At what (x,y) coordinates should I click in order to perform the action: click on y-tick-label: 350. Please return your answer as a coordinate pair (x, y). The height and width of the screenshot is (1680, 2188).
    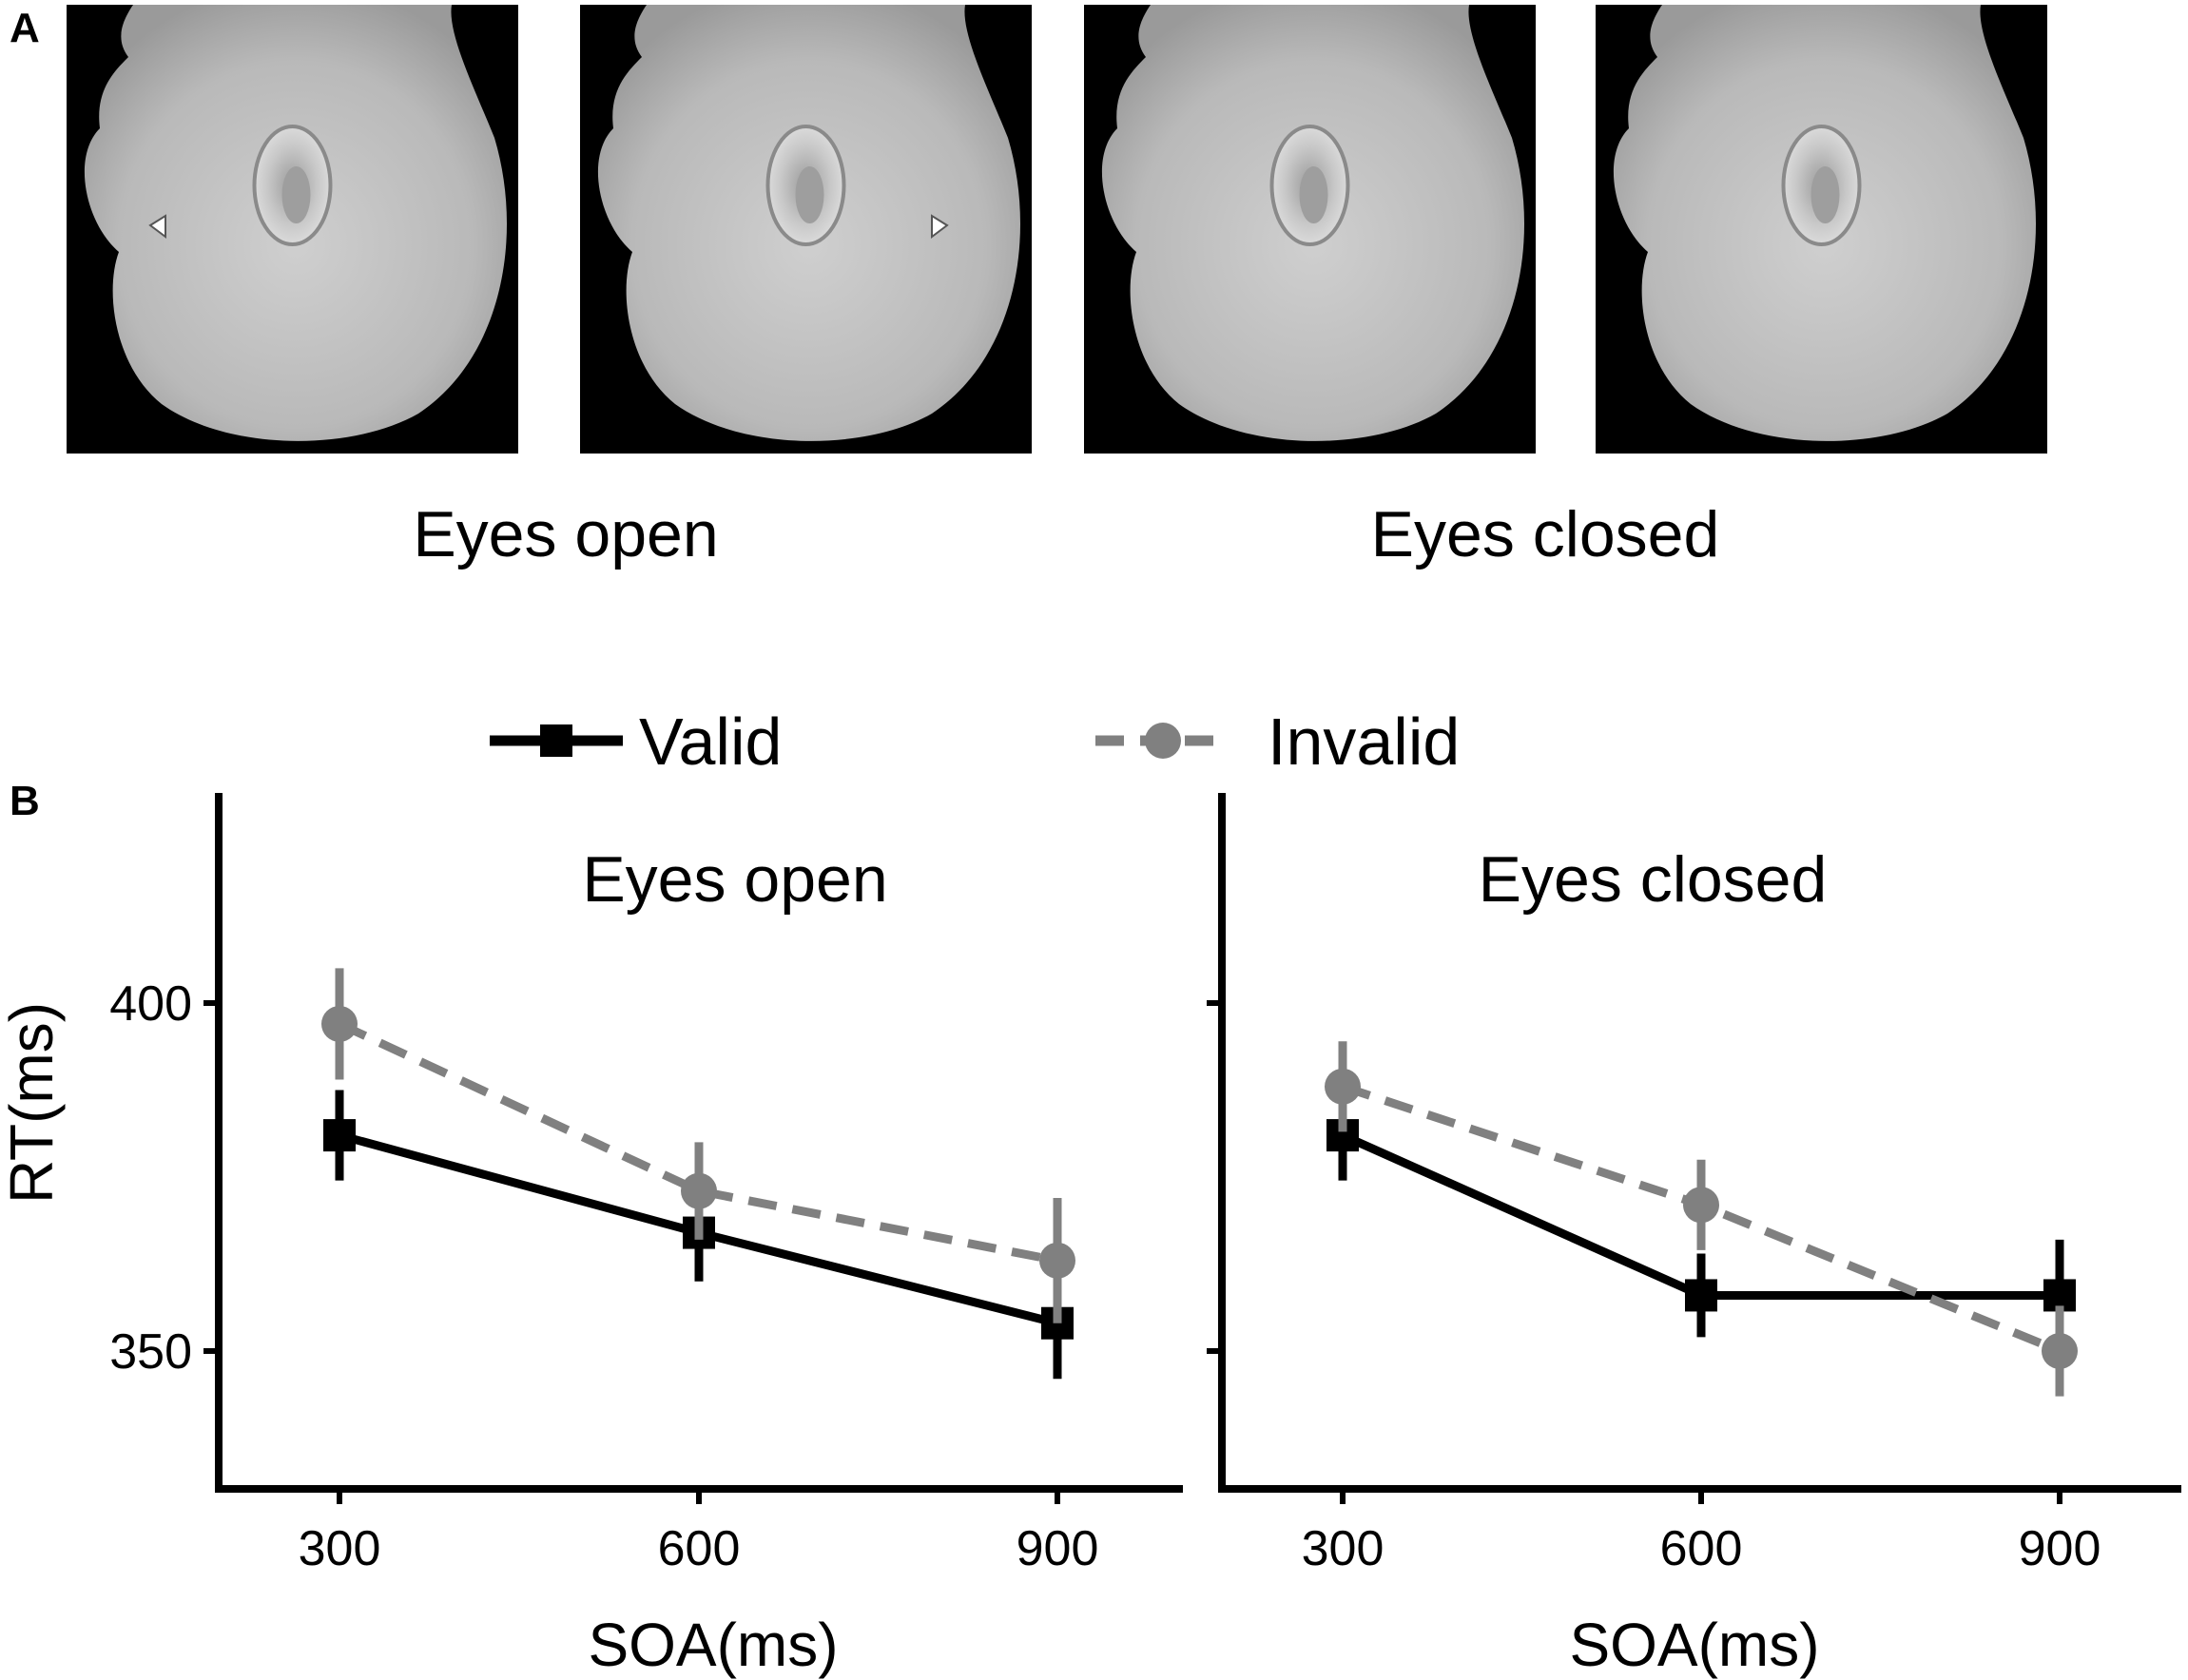
    Looking at the image, I should click on (150, 1352).